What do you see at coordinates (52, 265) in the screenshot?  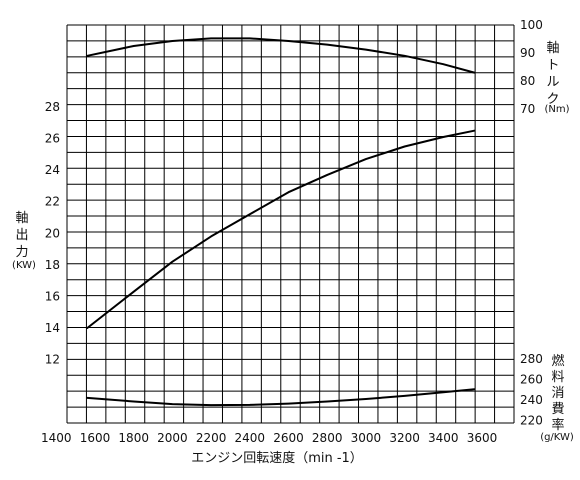 I see `power-tick-label: 18` at bounding box center [52, 265].